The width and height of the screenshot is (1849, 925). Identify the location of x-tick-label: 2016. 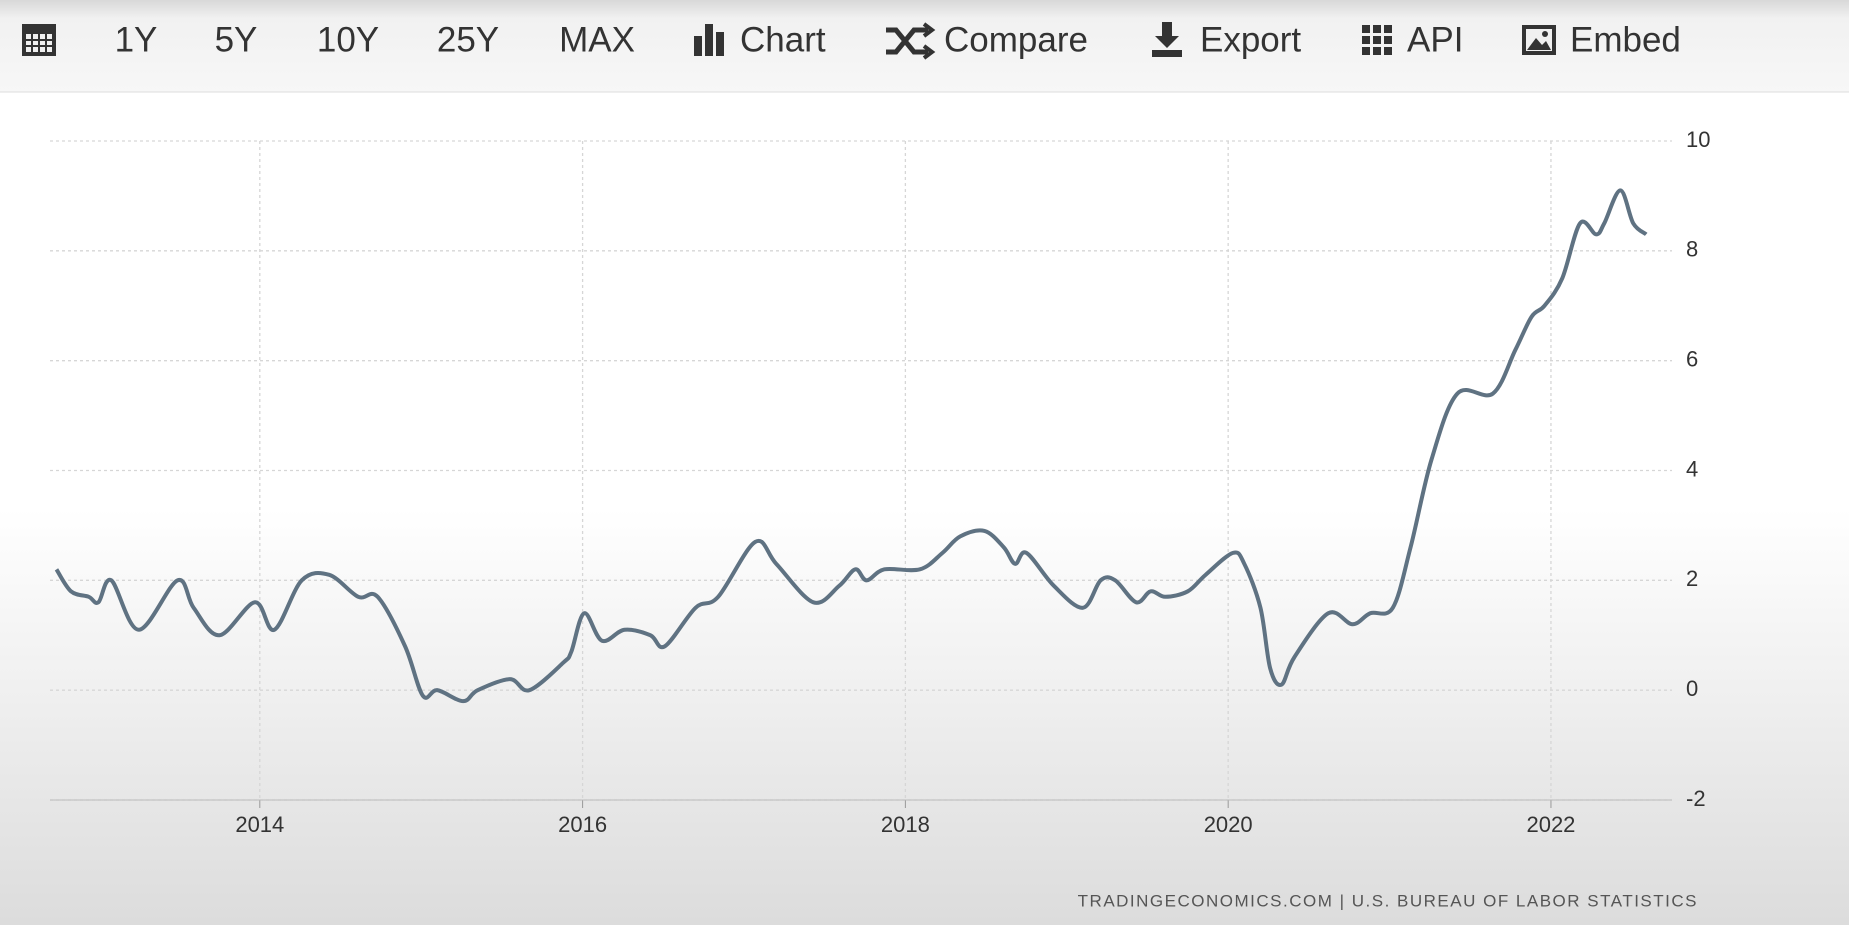
(582, 824).